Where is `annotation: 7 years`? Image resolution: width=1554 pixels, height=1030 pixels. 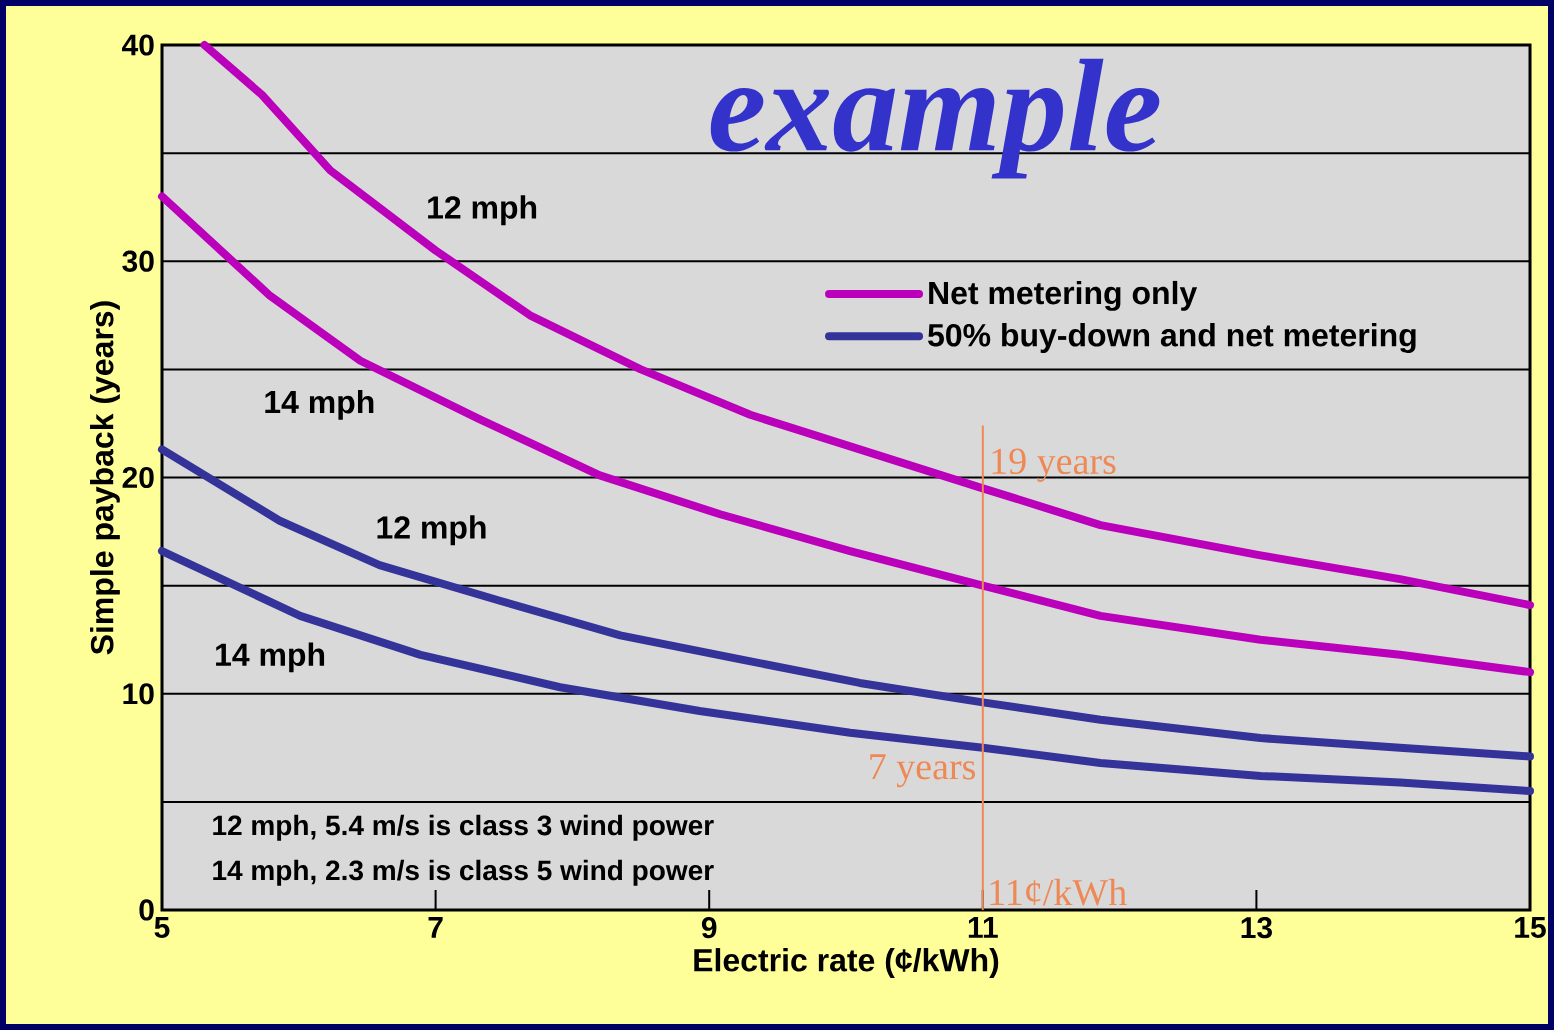
annotation: 7 years is located at coordinates (923, 771).